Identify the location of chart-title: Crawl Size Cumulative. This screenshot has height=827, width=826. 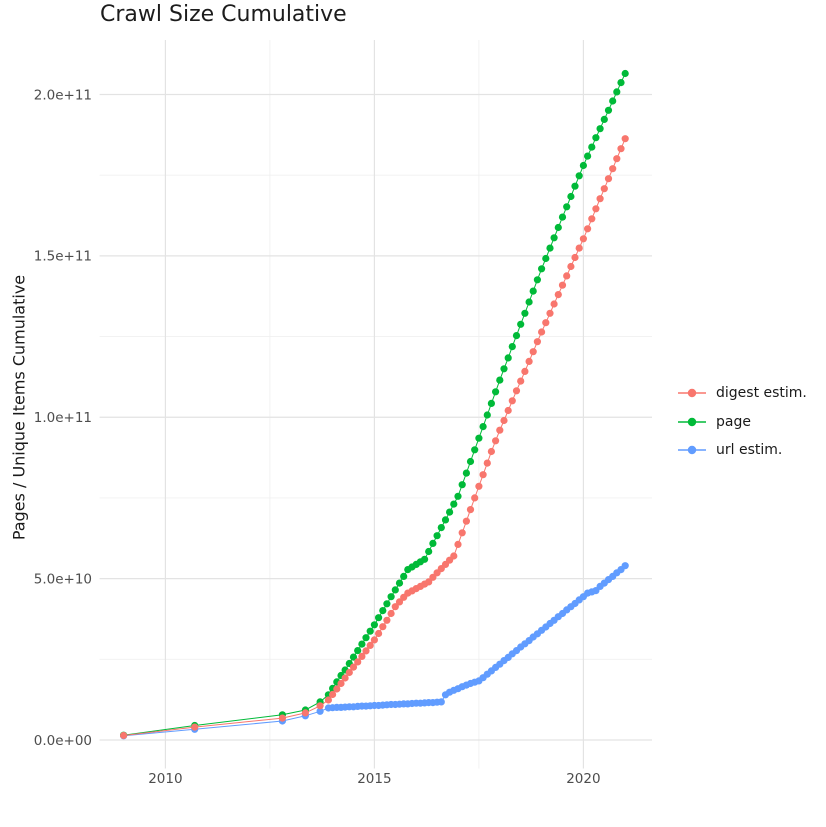
(223, 14).